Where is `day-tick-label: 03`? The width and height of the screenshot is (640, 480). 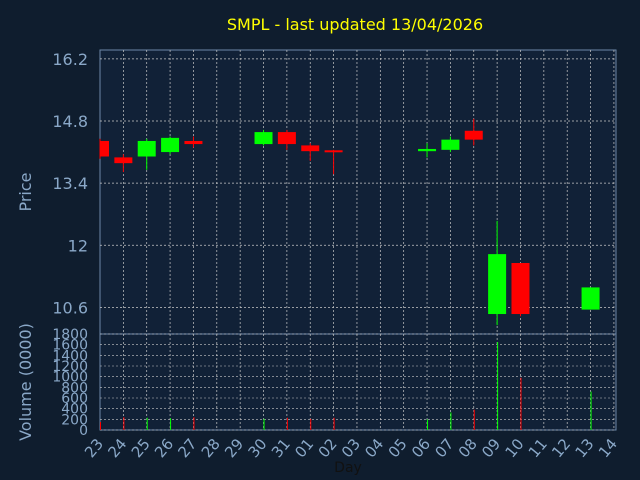 day-tick-label: 03 is located at coordinates (351, 448).